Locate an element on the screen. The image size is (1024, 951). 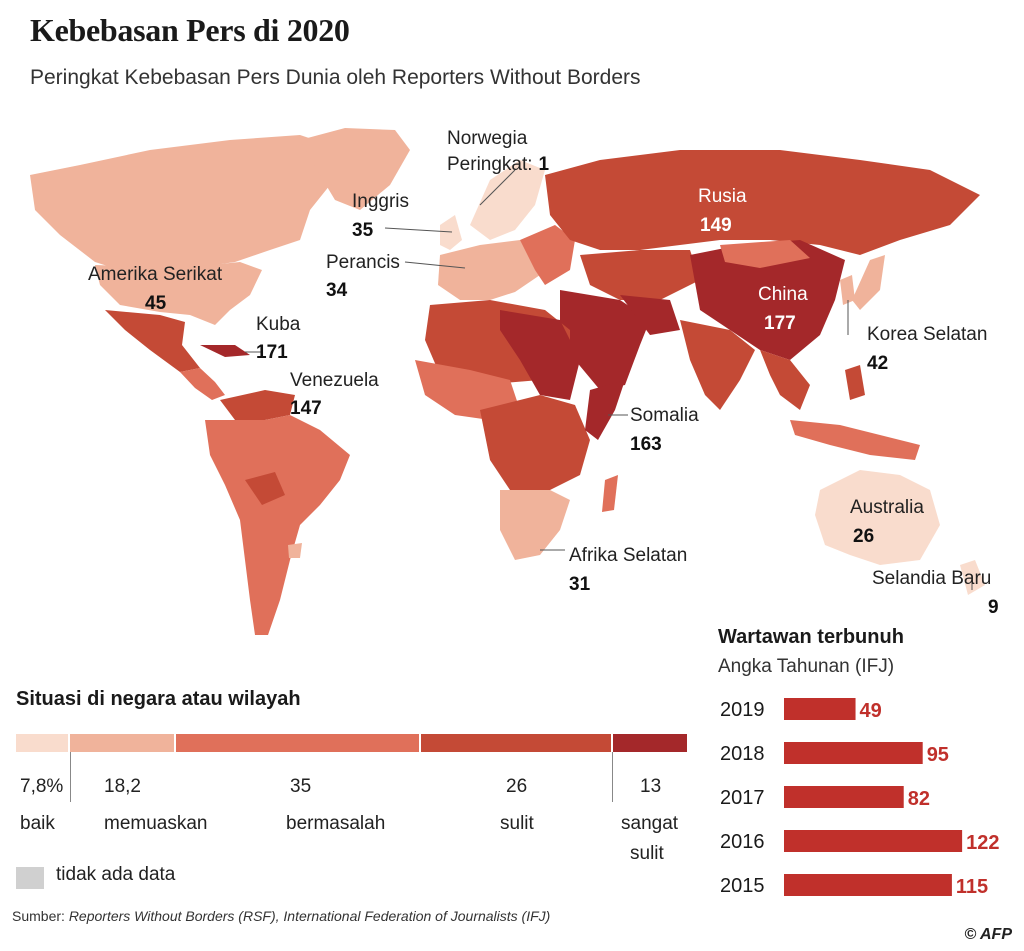
region-iran is located at coordinates (650, 315).